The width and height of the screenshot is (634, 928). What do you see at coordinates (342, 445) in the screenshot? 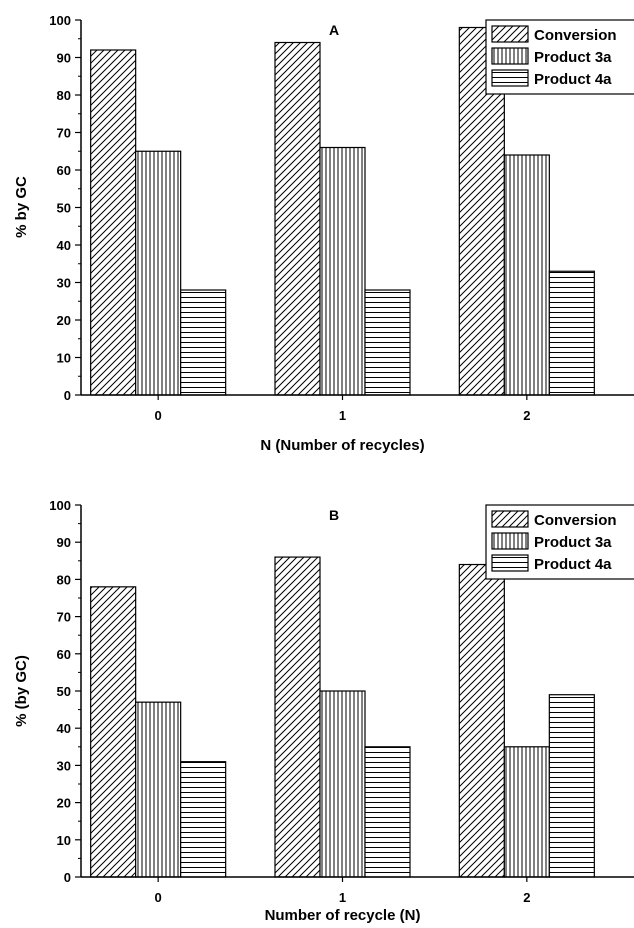
I see `x-axis-title: N (Number of recycles)` at bounding box center [342, 445].